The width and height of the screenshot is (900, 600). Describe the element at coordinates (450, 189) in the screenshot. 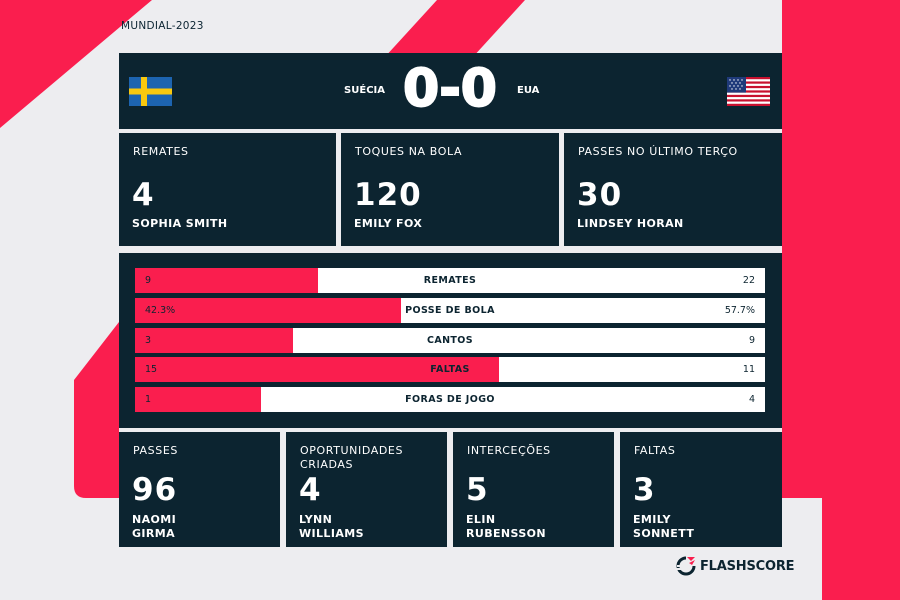

I see `top-stat-card-touches: TOQUES NA BOLA 120 EMILY FOX` at that location.